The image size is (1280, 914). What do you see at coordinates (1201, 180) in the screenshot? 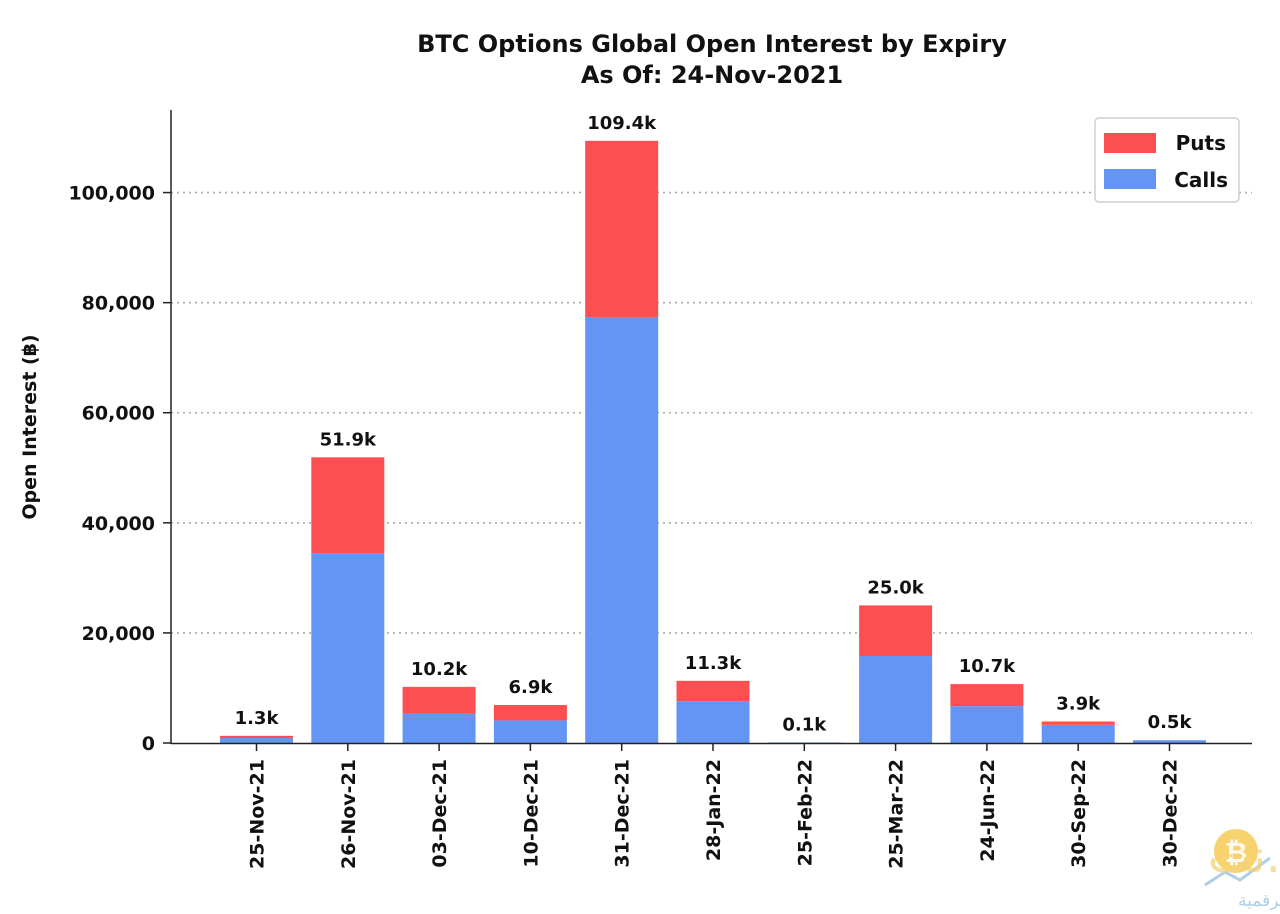
I see `legend-label-calls: Calls` at bounding box center [1201, 180].